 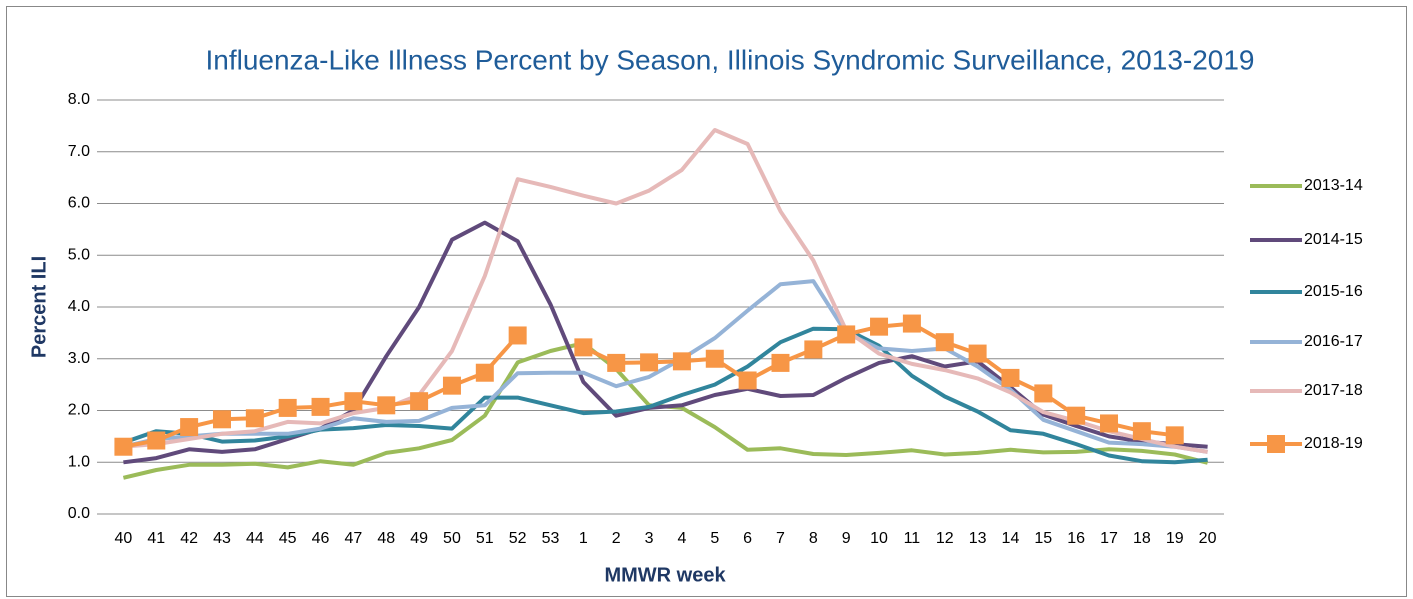 I want to click on x-tick-label: 14, so click(x=1011, y=538).